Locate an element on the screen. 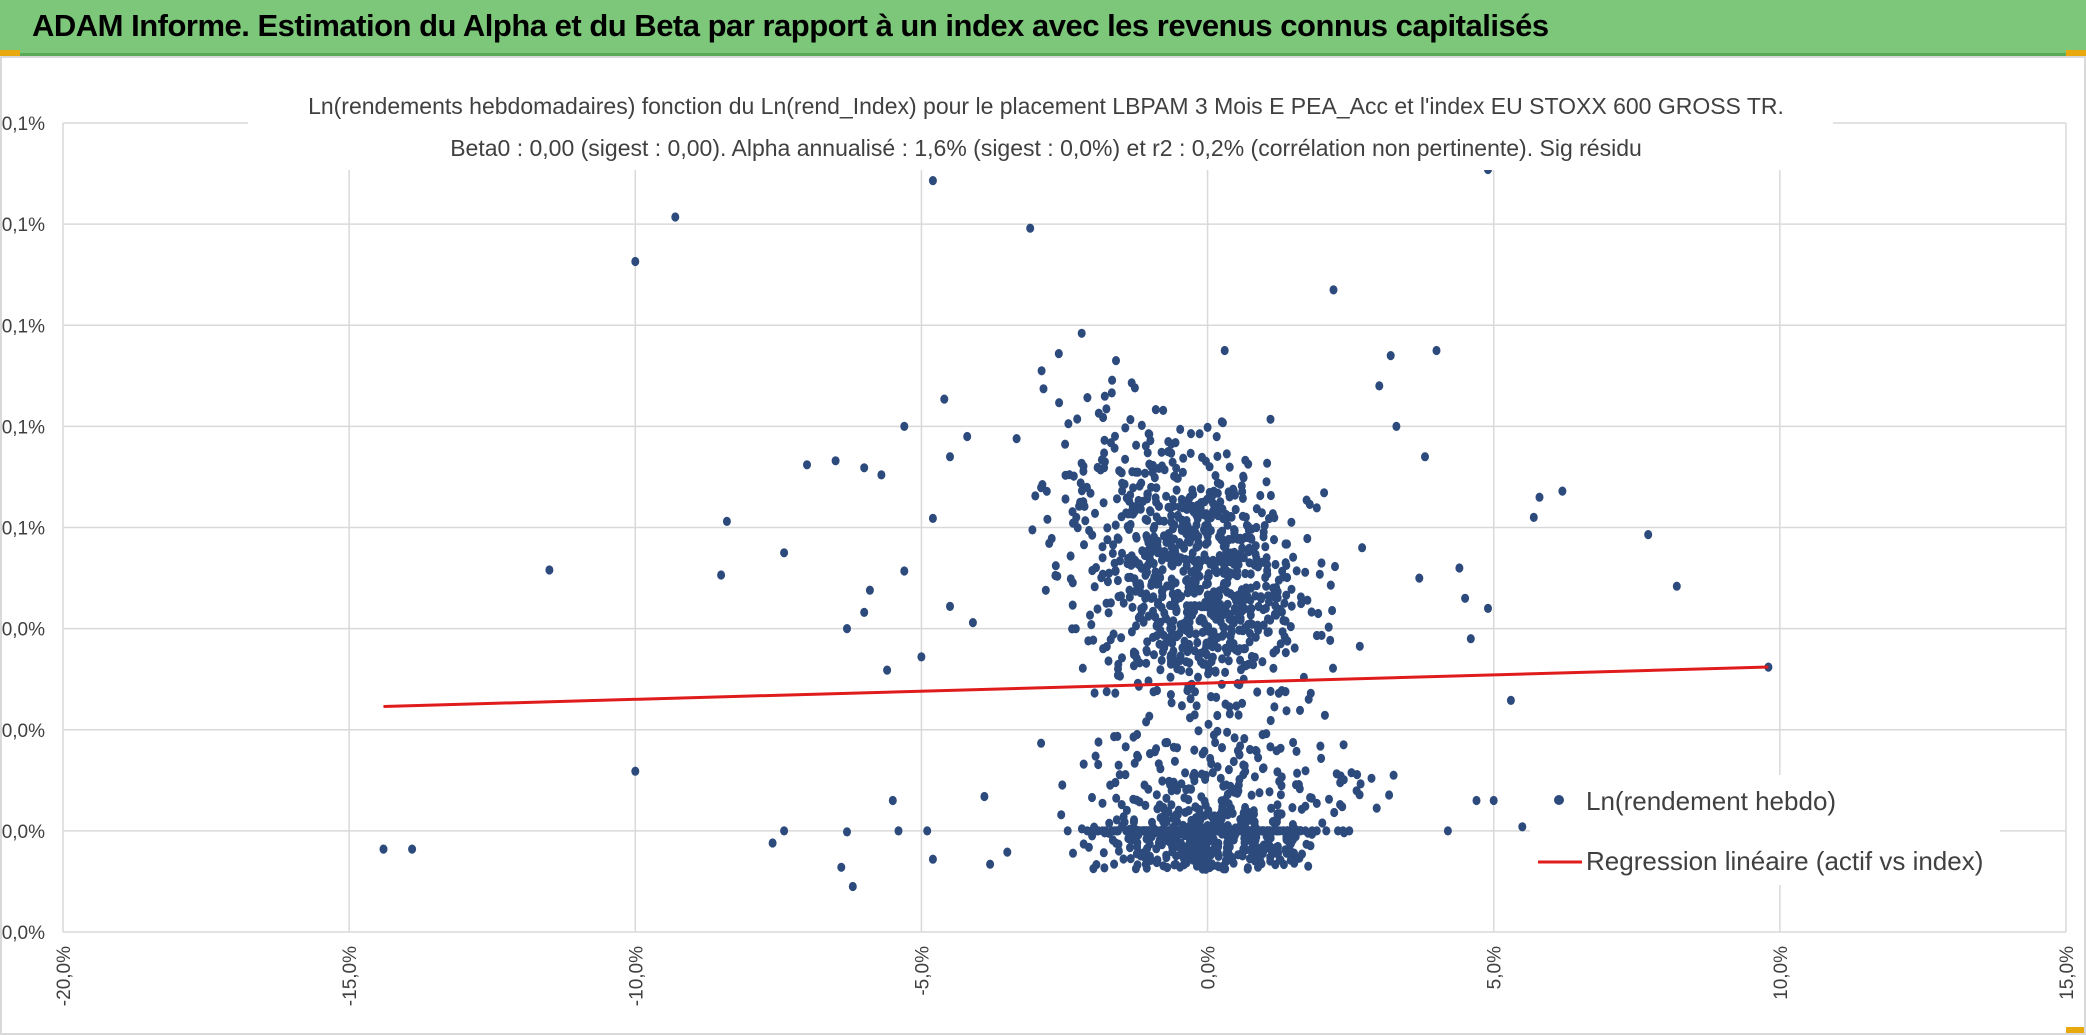 The height and width of the screenshot is (1035, 2086). regression-line is located at coordinates (1076, 686).